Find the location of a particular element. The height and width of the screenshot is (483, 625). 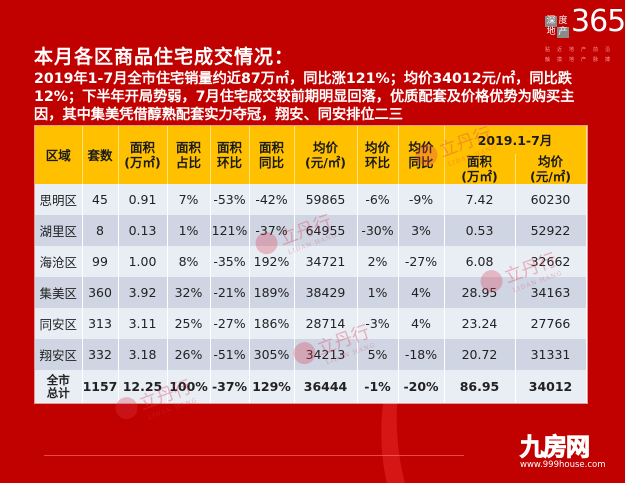

header-area: 面积 (万㎡) is located at coordinates (143, 155).